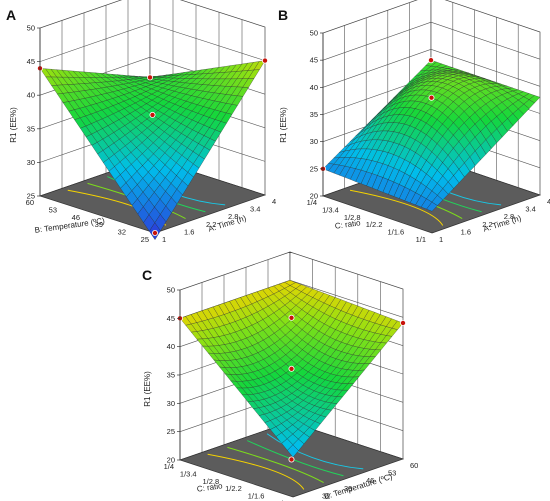  I want to click on panel-letter: C, so click(147, 275).